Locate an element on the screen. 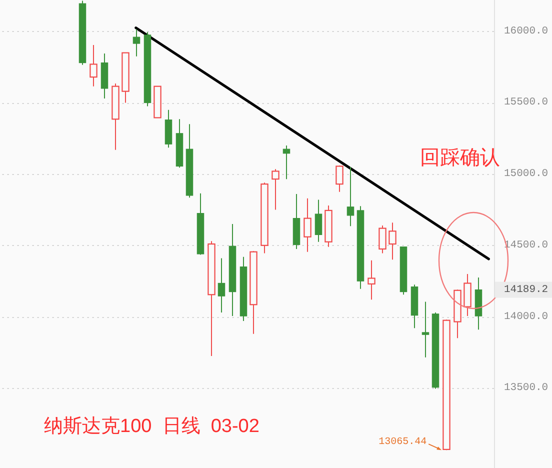 This screenshot has height=468, width=552. title: 纳斯达克100 日线 03-02 is located at coordinates (152, 426).